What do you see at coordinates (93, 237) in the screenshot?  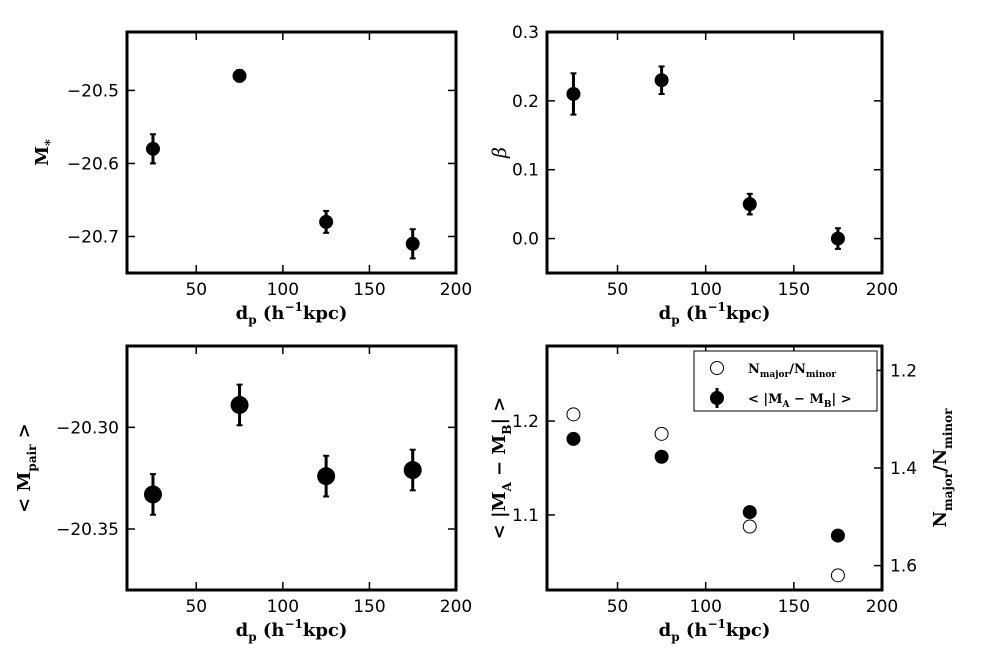 I see `y-tick-label: −20.7` at bounding box center [93, 237].